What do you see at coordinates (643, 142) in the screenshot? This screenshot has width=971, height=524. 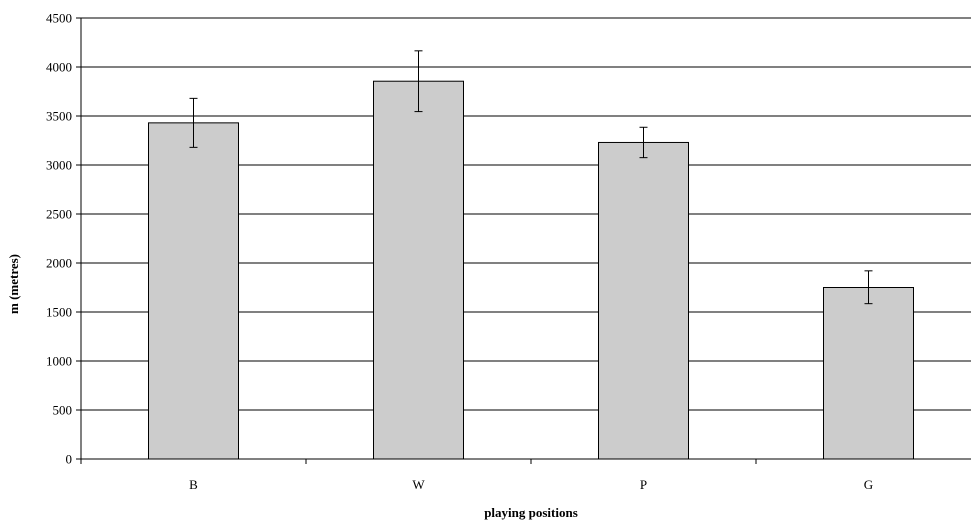 I see `error-bar-P` at bounding box center [643, 142].